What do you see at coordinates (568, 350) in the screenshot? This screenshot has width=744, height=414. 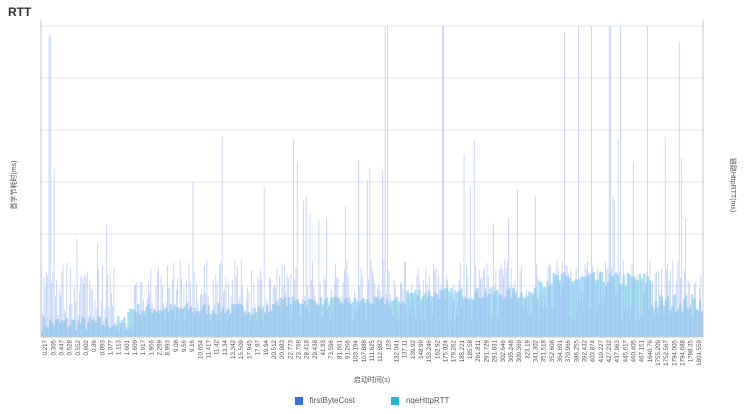 I see `x-tick-label: 370.966` at bounding box center [568, 350].